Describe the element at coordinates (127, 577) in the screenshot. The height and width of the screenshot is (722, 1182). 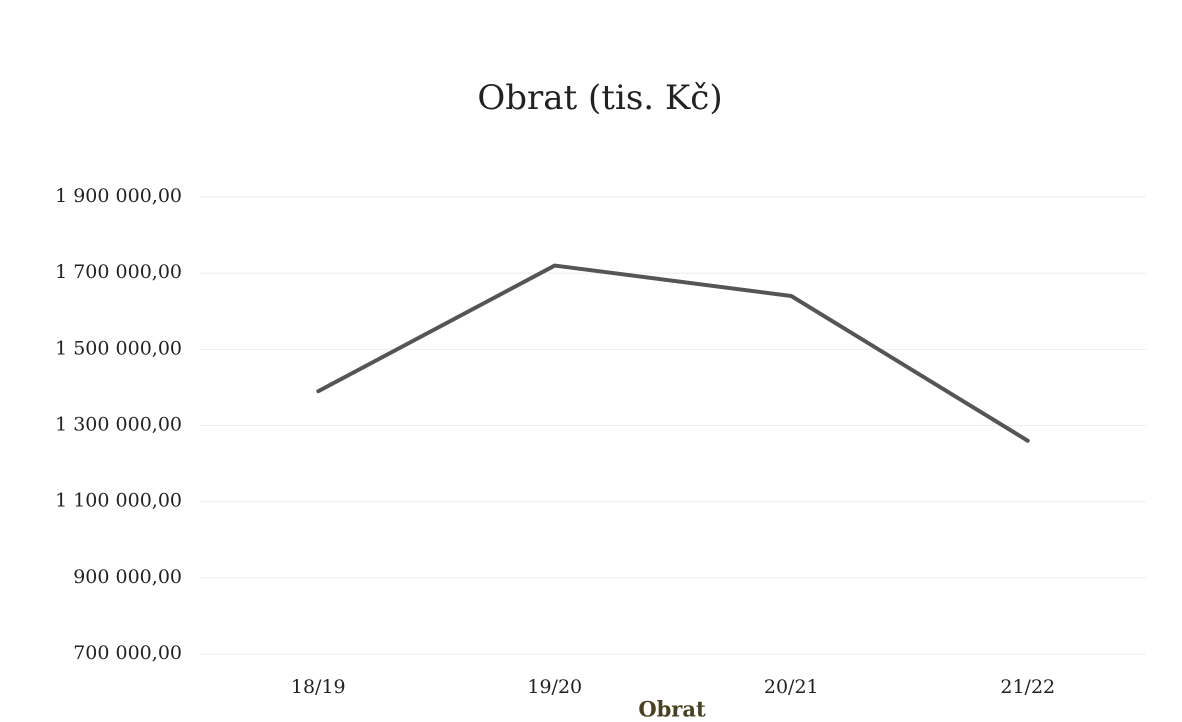
I see `y-tick-label: 900 000,00` at that location.